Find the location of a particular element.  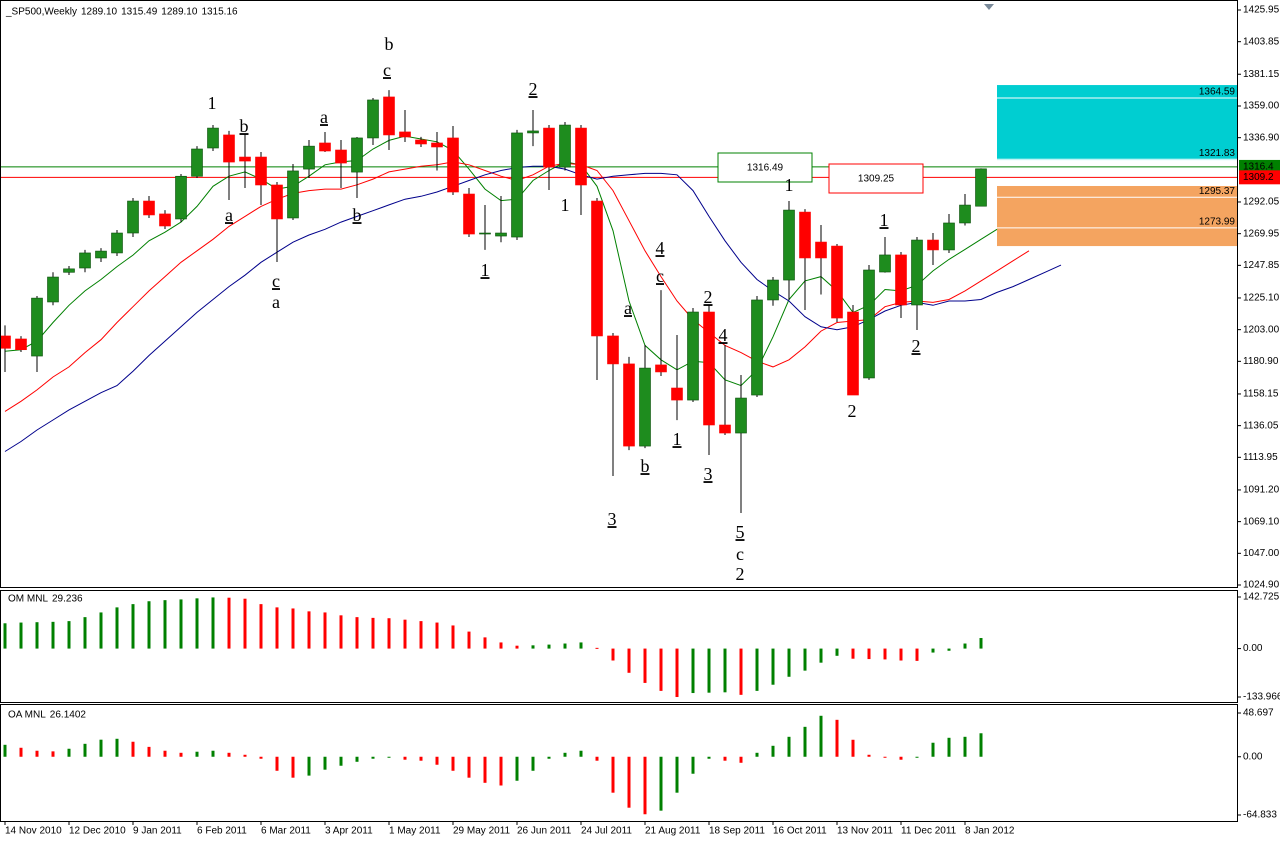

price-box is located at coordinates (876, 178).